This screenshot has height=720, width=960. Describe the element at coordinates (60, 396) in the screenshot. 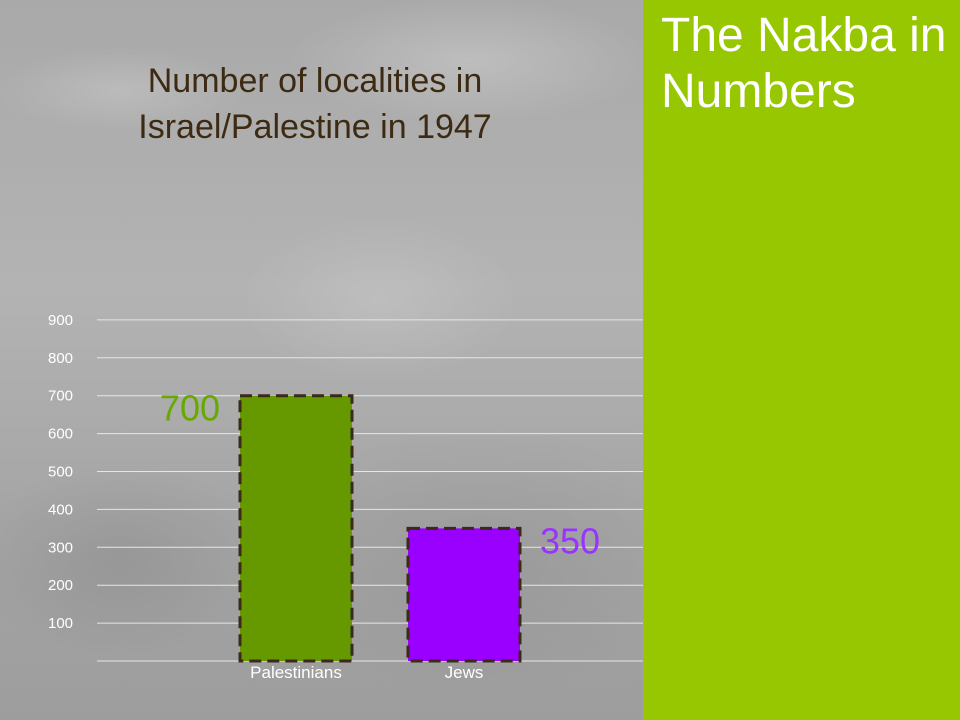

I see `y-tick-label: 700` at that location.